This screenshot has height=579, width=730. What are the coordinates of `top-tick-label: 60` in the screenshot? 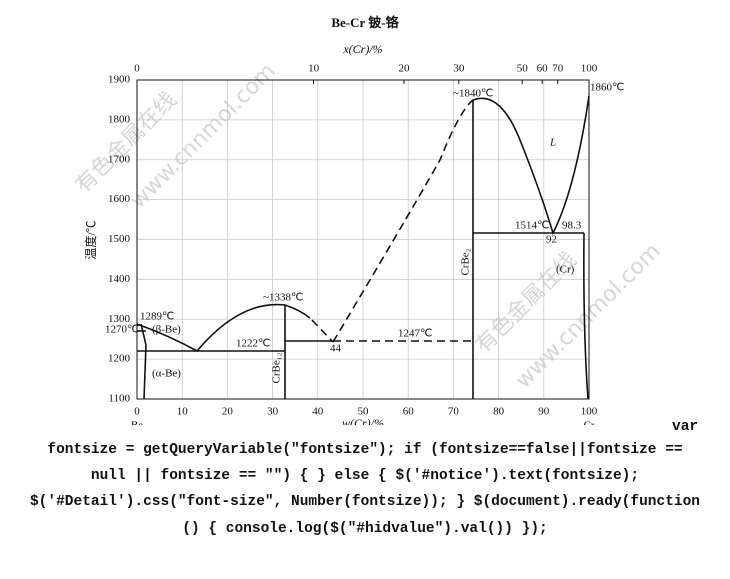 It's located at (543, 69).